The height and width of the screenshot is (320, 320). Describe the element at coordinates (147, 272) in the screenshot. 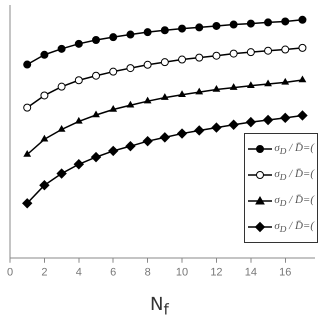

I see `x-tick-label: 8` at that location.